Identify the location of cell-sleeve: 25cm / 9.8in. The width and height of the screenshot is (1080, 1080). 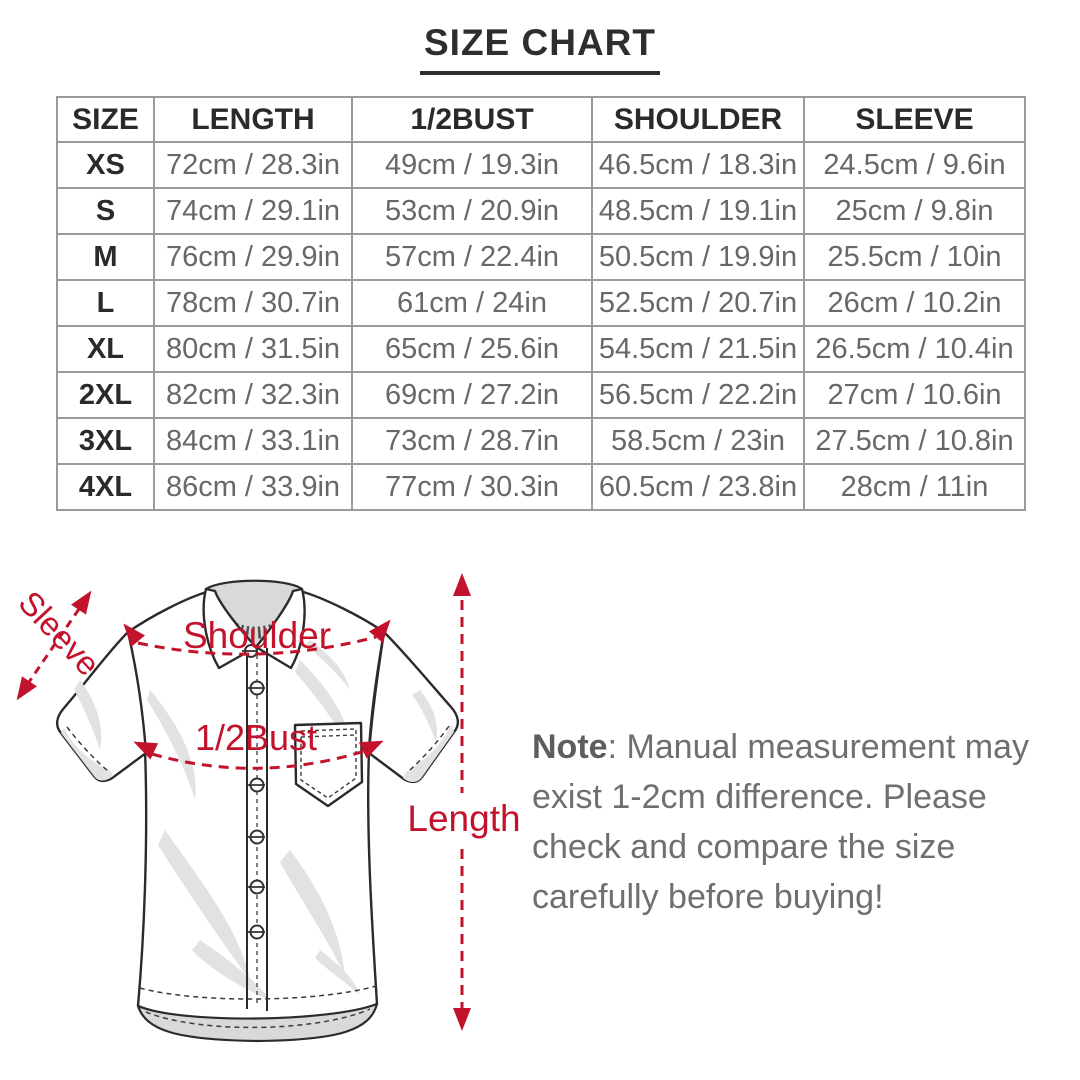
(914, 211).